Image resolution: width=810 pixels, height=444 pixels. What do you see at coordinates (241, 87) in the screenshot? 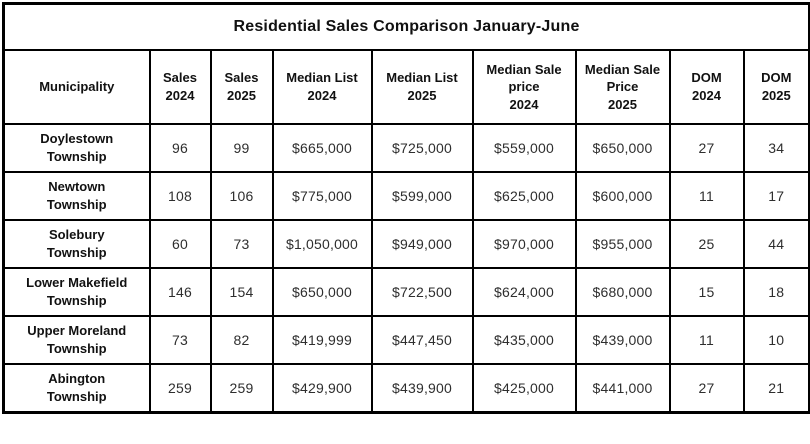
I see `col-header-sales-2025: Sales 2025` at bounding box center [241, 87].